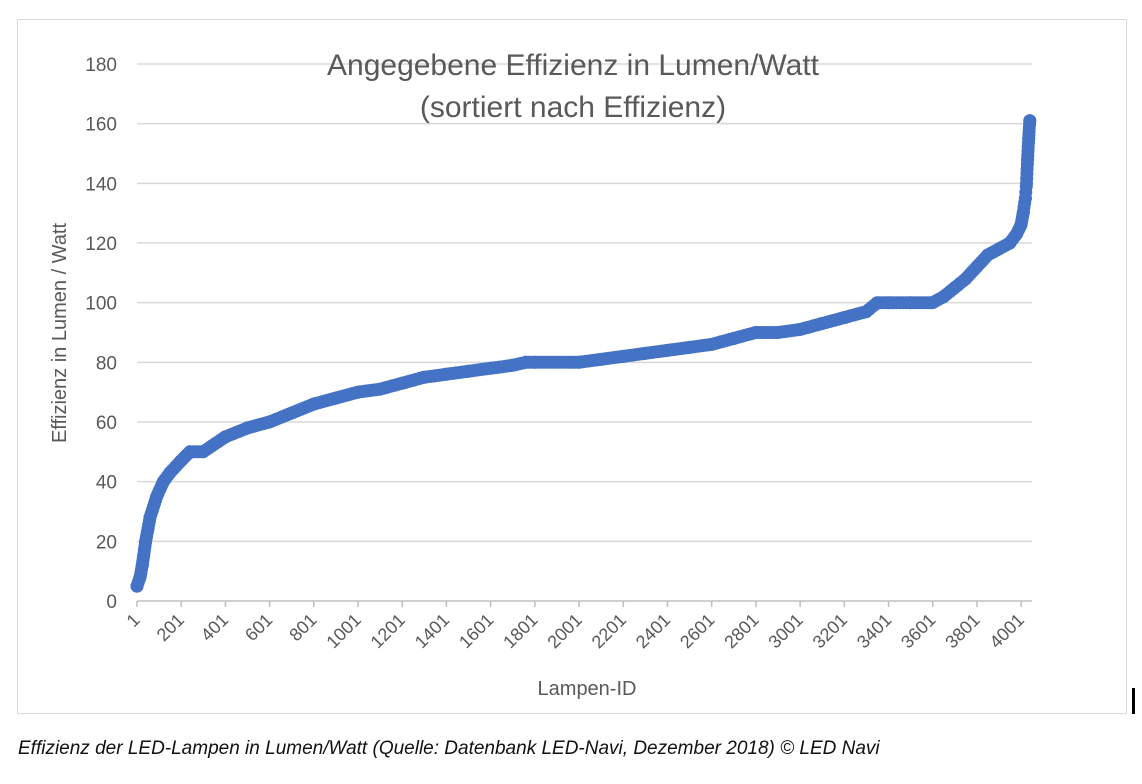  Describe the element at coordinates (101, 125) in the screenshot. I see `y-tick-label: 160` at that location.